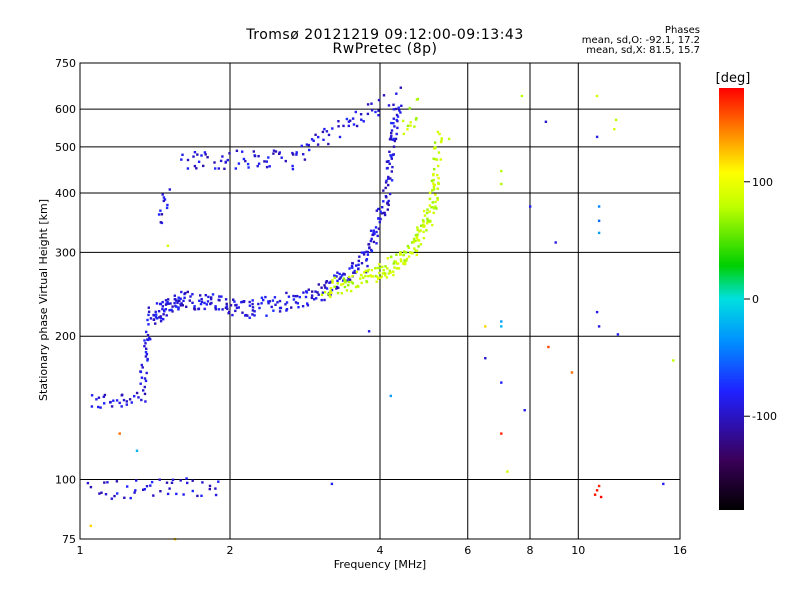 This screenshot has height=600, width=800. What do you see at coordinates (65, 63) in the screenshot?
I see `y-tick-label: 750` at bounding box center [65, 63].